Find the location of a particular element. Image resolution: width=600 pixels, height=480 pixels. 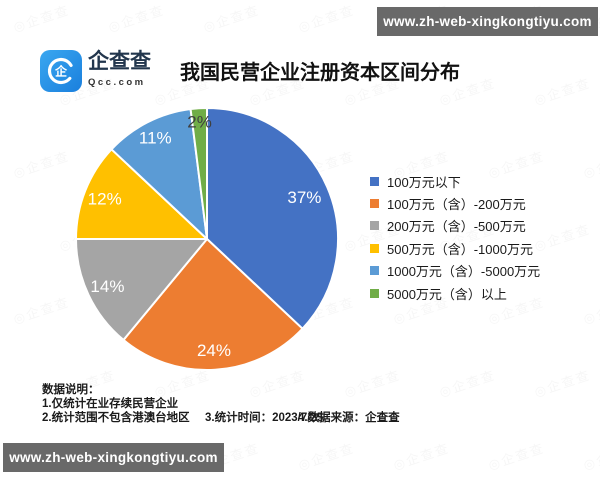

legend-label: 5000万元（含）以上 is located at coordinates (447, 294).